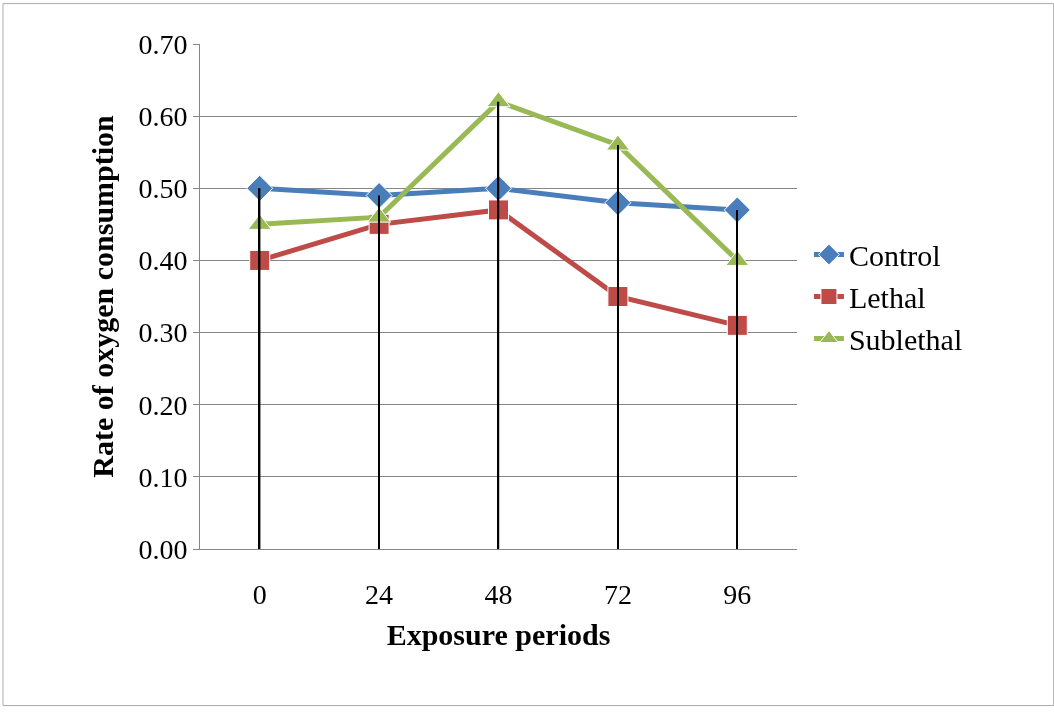 This screenshot has width=1054, height=717. Describe the element at coordinates (163, 116) in the screenshot. I see `y-tick-label: 0.60` at that location.